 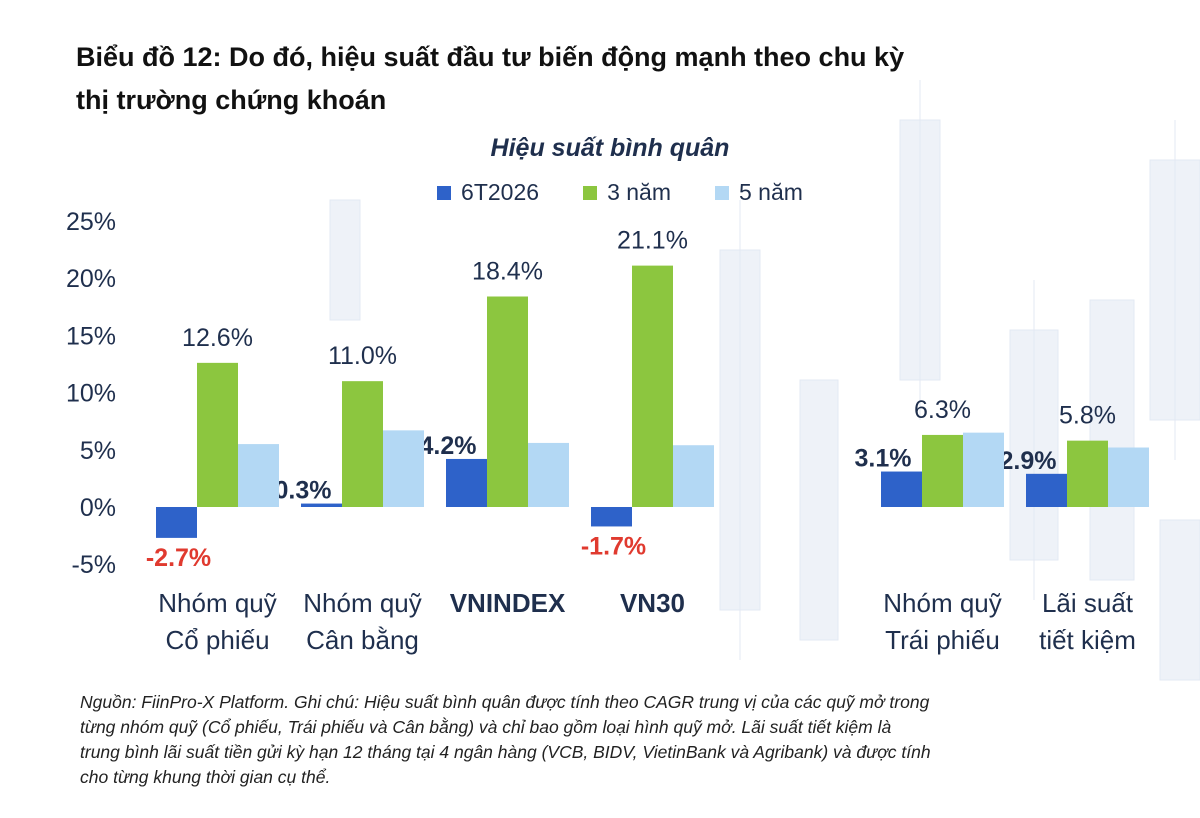 I want to click on category-label: Lãi suất, so click(x=1088, y=603).